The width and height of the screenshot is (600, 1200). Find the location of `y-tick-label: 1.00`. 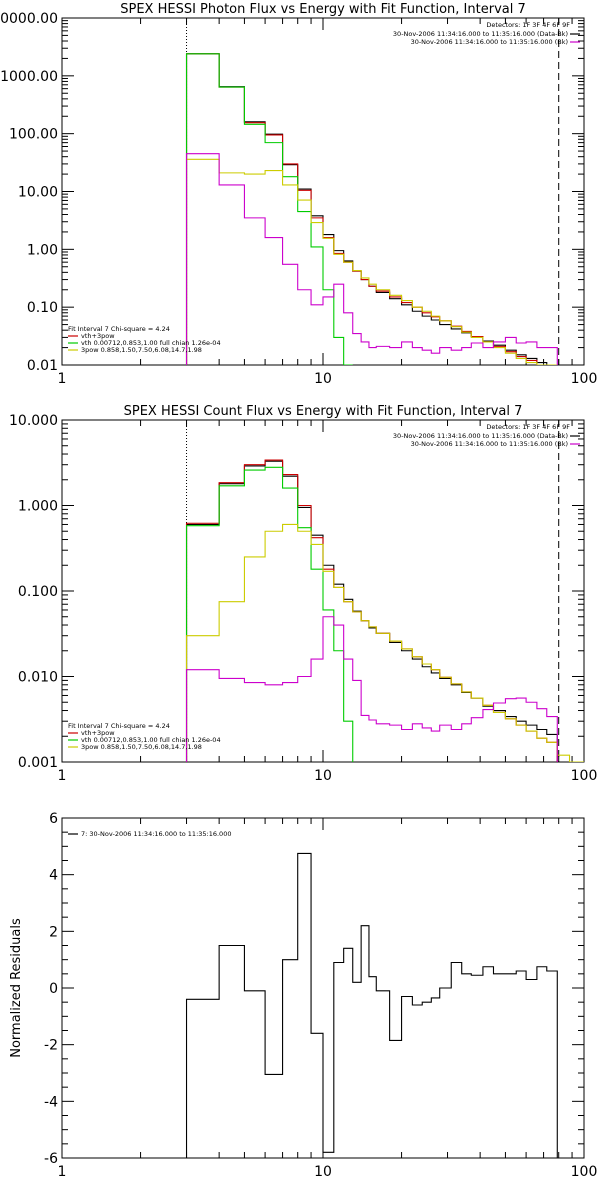

y-tick-label: 1.00 is located at coordinates (42, 250).